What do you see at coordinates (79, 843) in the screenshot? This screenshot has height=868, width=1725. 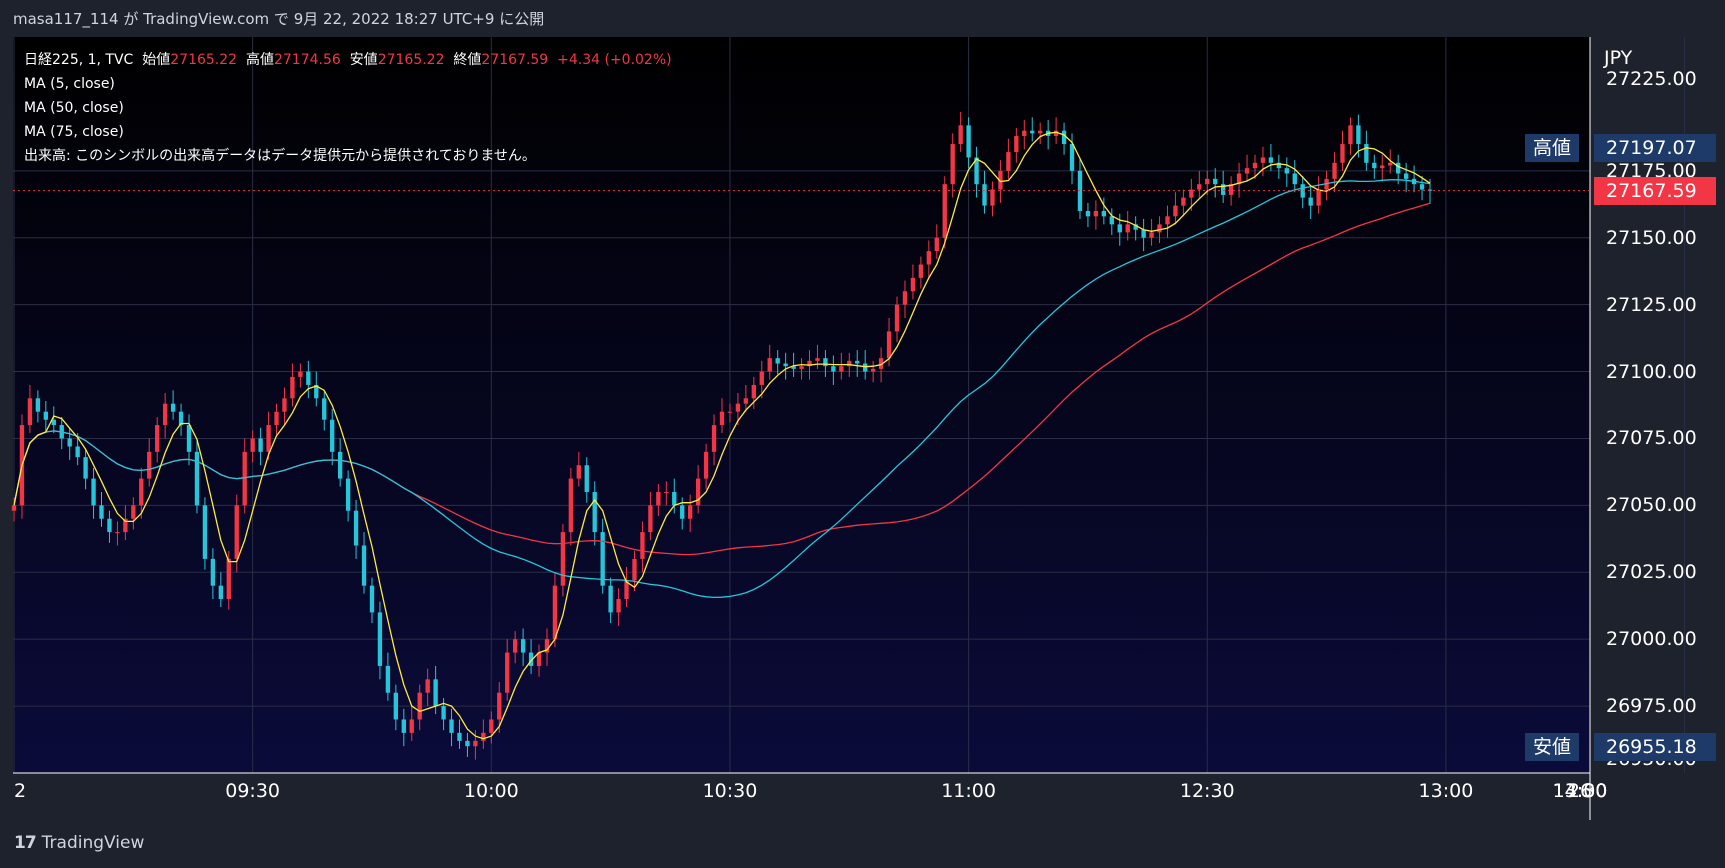 I see `footer-brand: 17 TradingView` at bounding box center [79, 843].